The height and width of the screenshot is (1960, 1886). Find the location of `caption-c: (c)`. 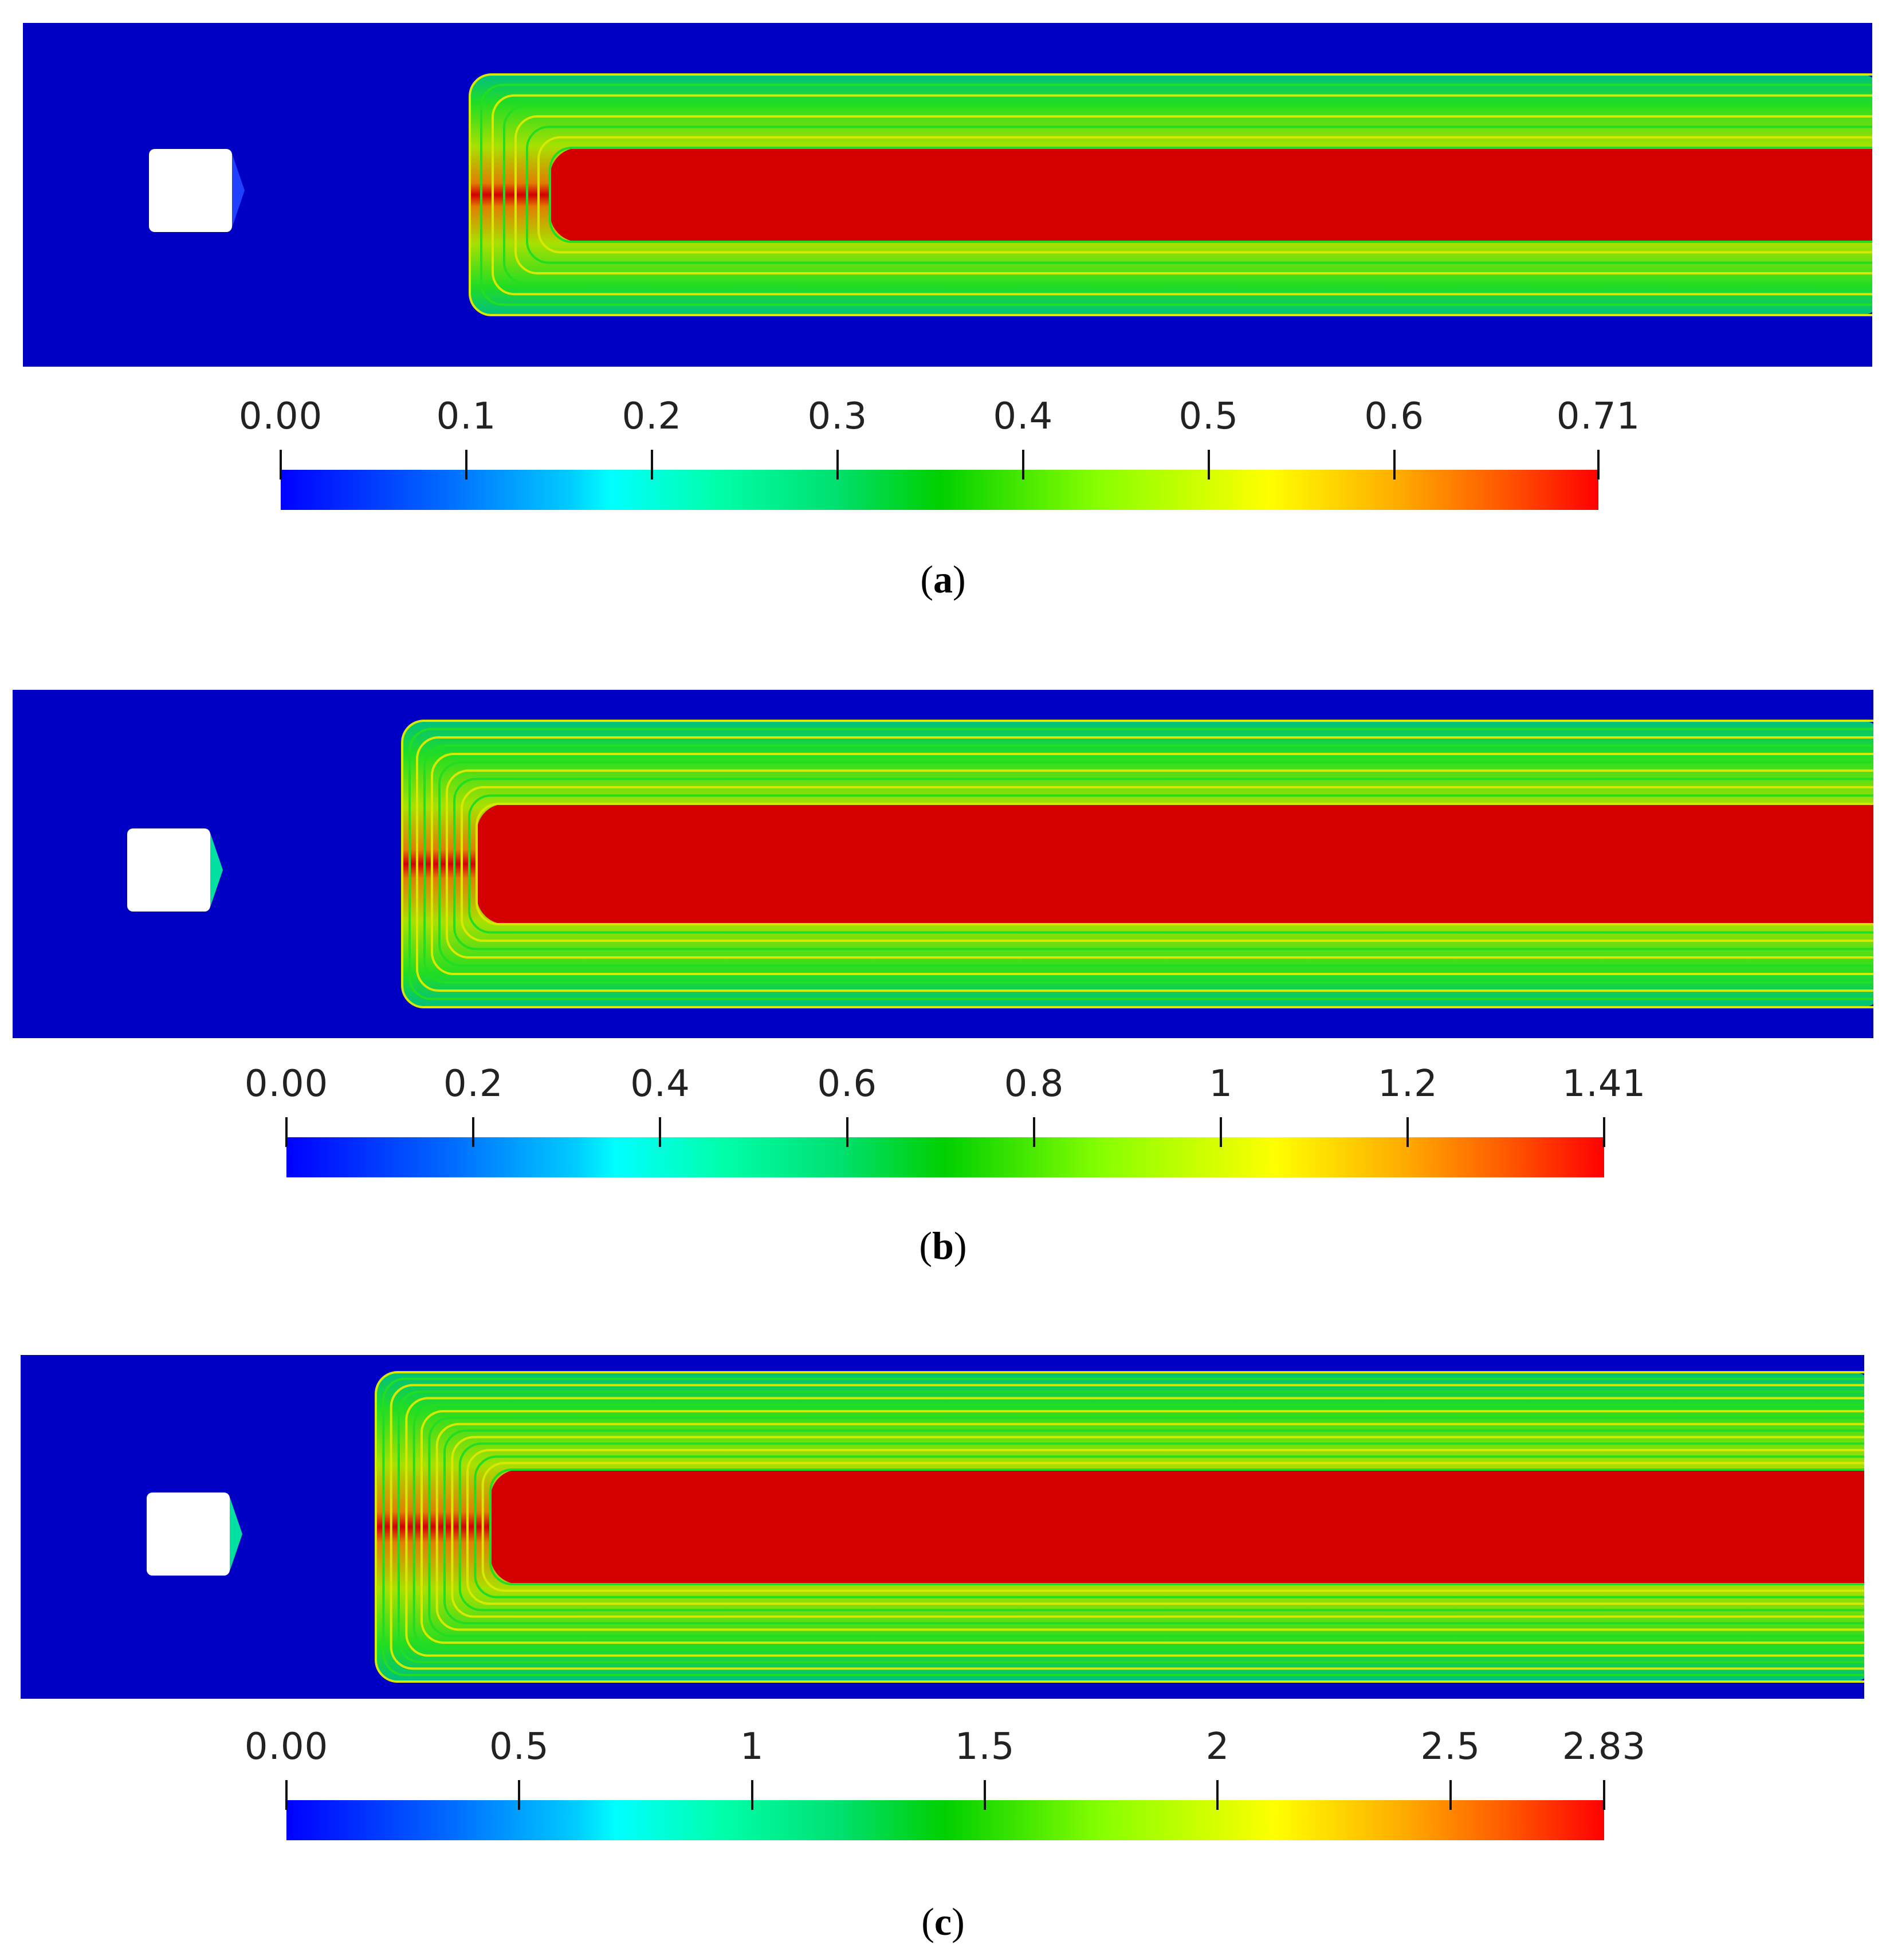

caption-c: (c) is located at coordinates (943, 1921).